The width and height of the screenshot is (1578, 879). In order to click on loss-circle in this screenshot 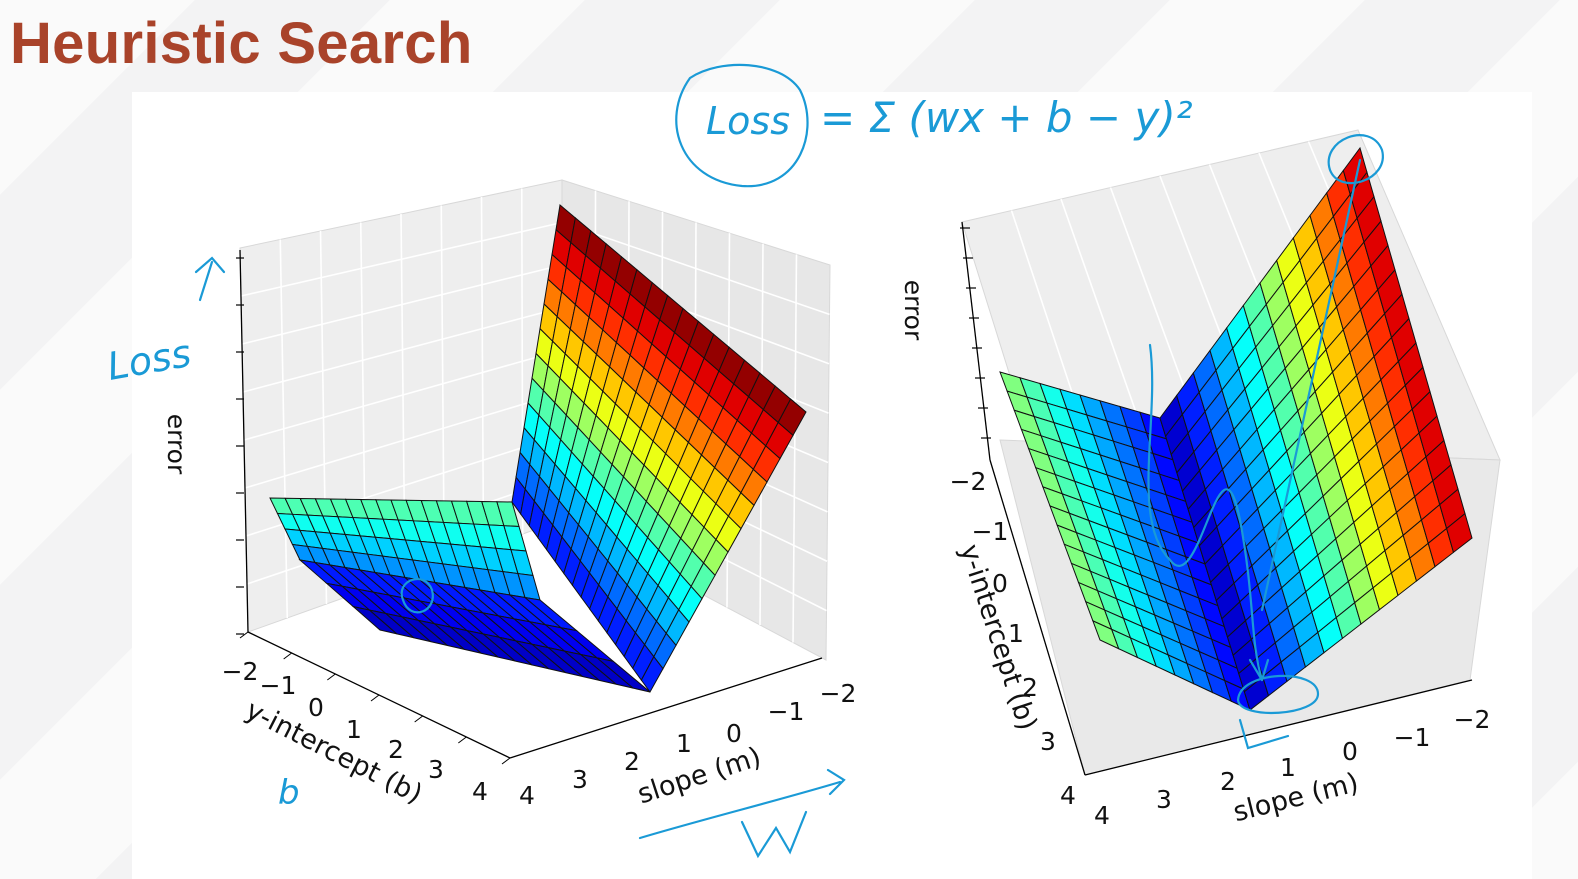, I will do `click(742, 125)`.